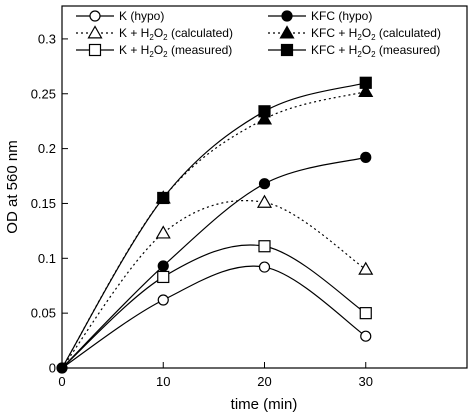 The image size is (474, 416). I want to click on y-tick-label: 0.05, so click(43, 313).